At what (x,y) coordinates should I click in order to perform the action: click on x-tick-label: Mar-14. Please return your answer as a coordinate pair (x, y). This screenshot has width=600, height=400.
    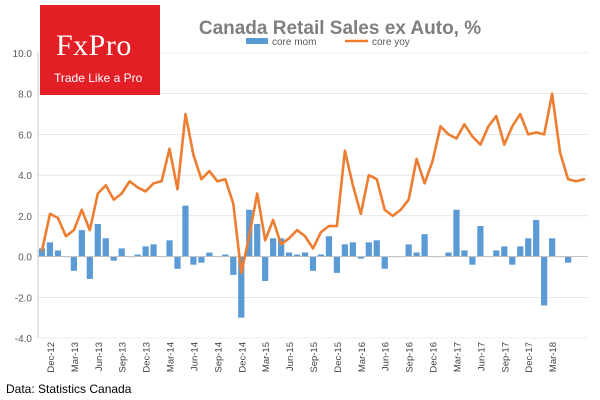
    Looking at the image, I should click on (171, 357).